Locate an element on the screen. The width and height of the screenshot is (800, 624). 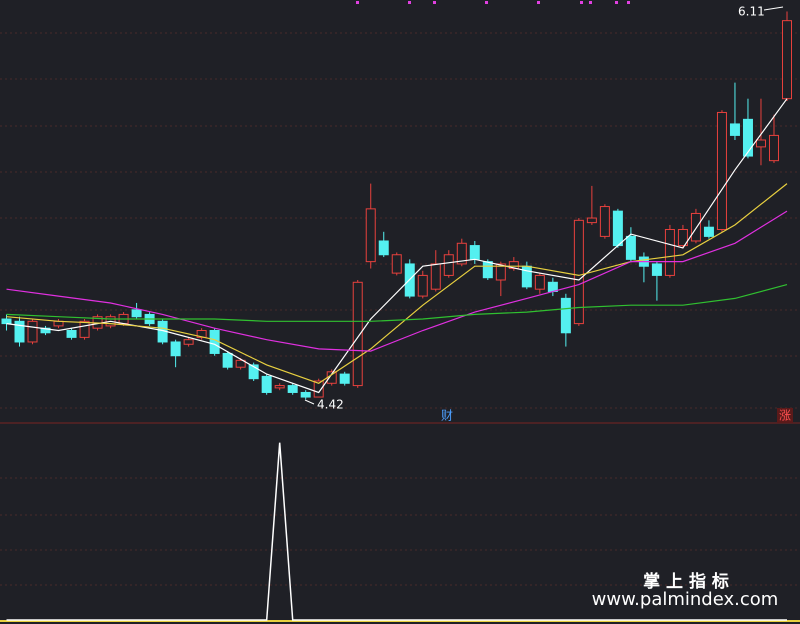
moving-average-line is located at coordinates (397, 303).